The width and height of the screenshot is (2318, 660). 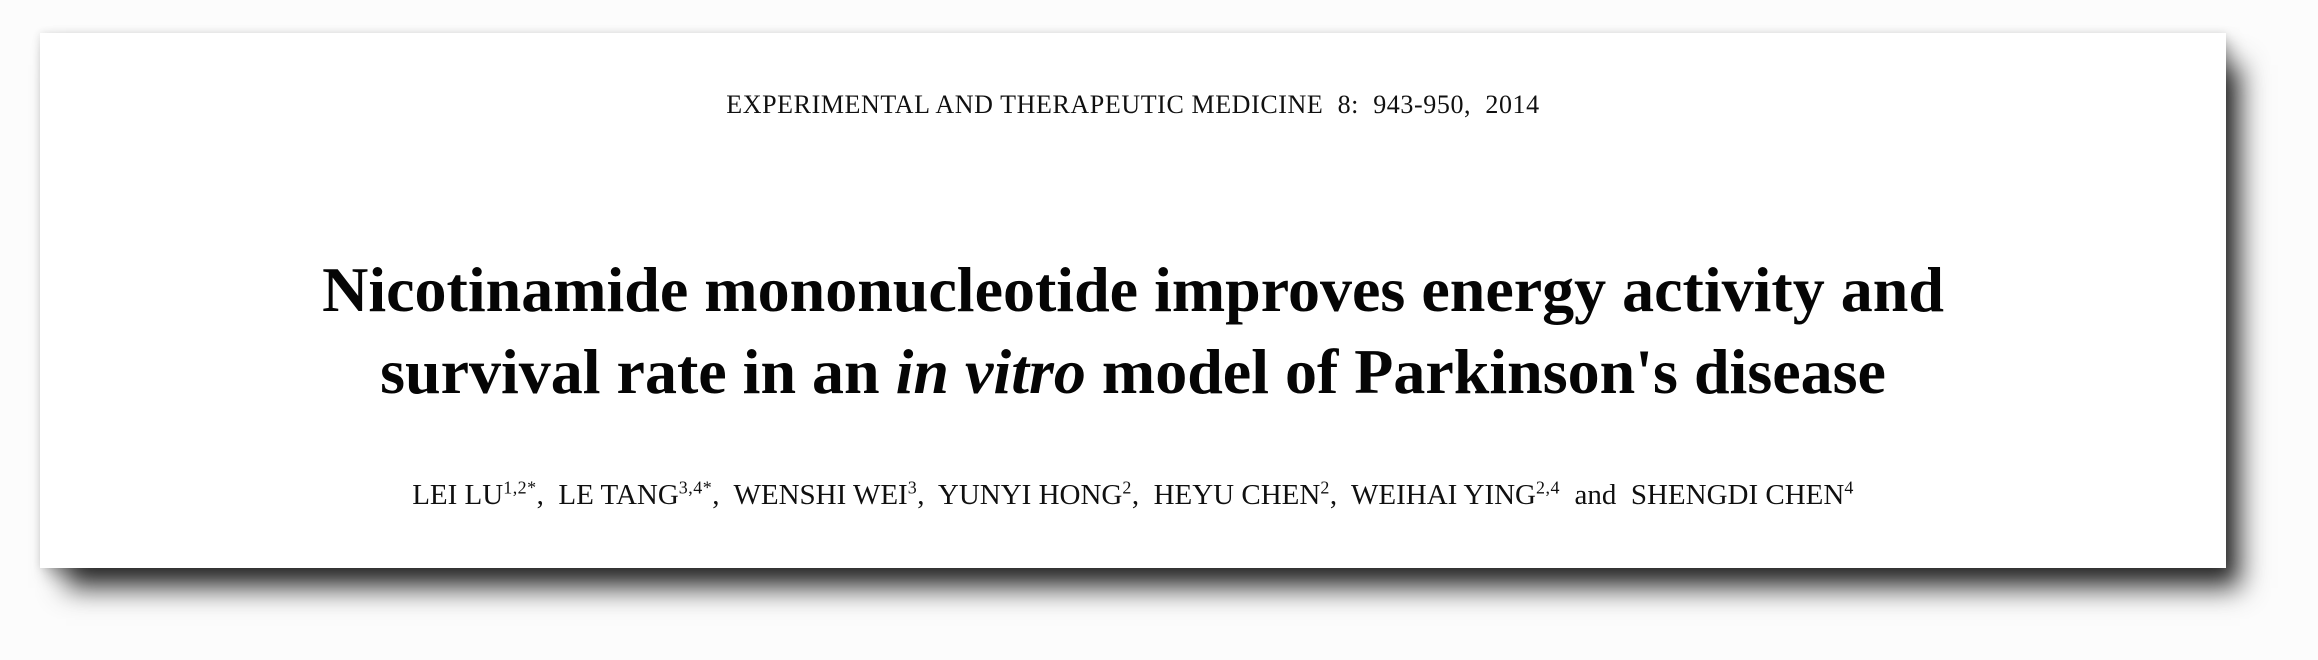 What do you see at coordinates (1595, 495) in the screenshot?
I see `author-separator: and` at bounding box center [1595, 495].